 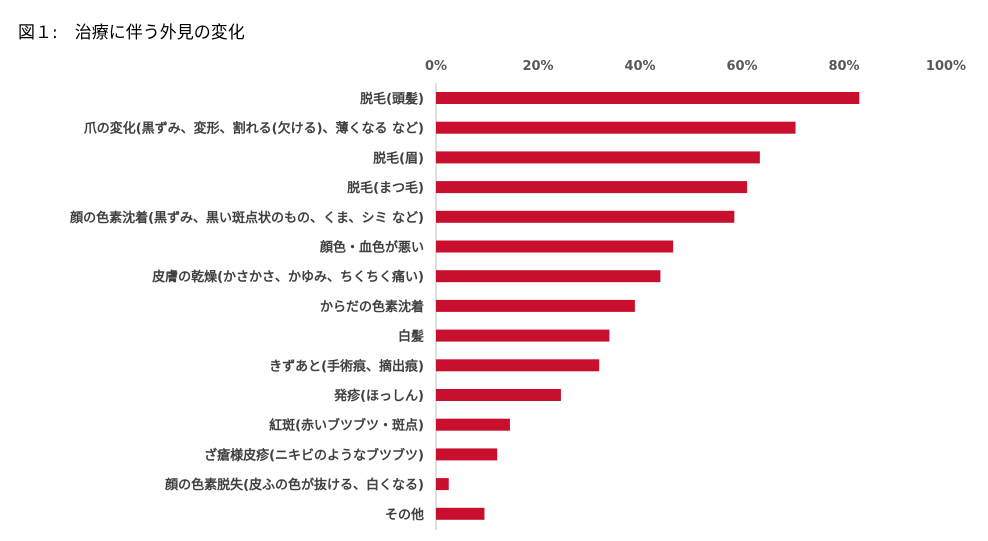 What do you see at coordinates (385, 188) in the screenshot?
I see `category-label: 脱毛(まつ毛)` at bounding box center [385, 188].